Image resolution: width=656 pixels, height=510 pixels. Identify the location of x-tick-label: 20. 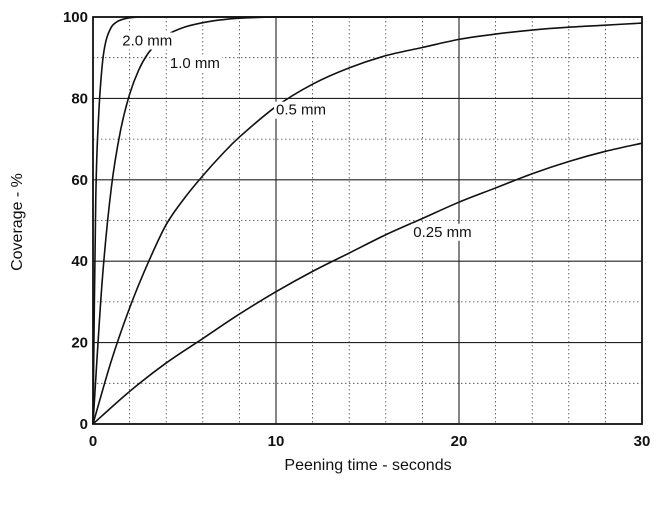
(459, 441).